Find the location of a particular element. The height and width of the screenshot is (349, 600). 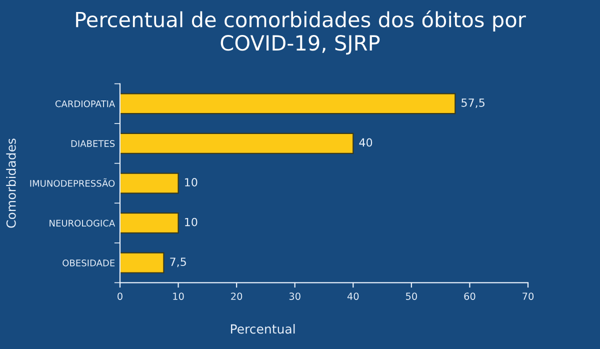

x-tick-label: 70 is located at coordinates (528, 296).